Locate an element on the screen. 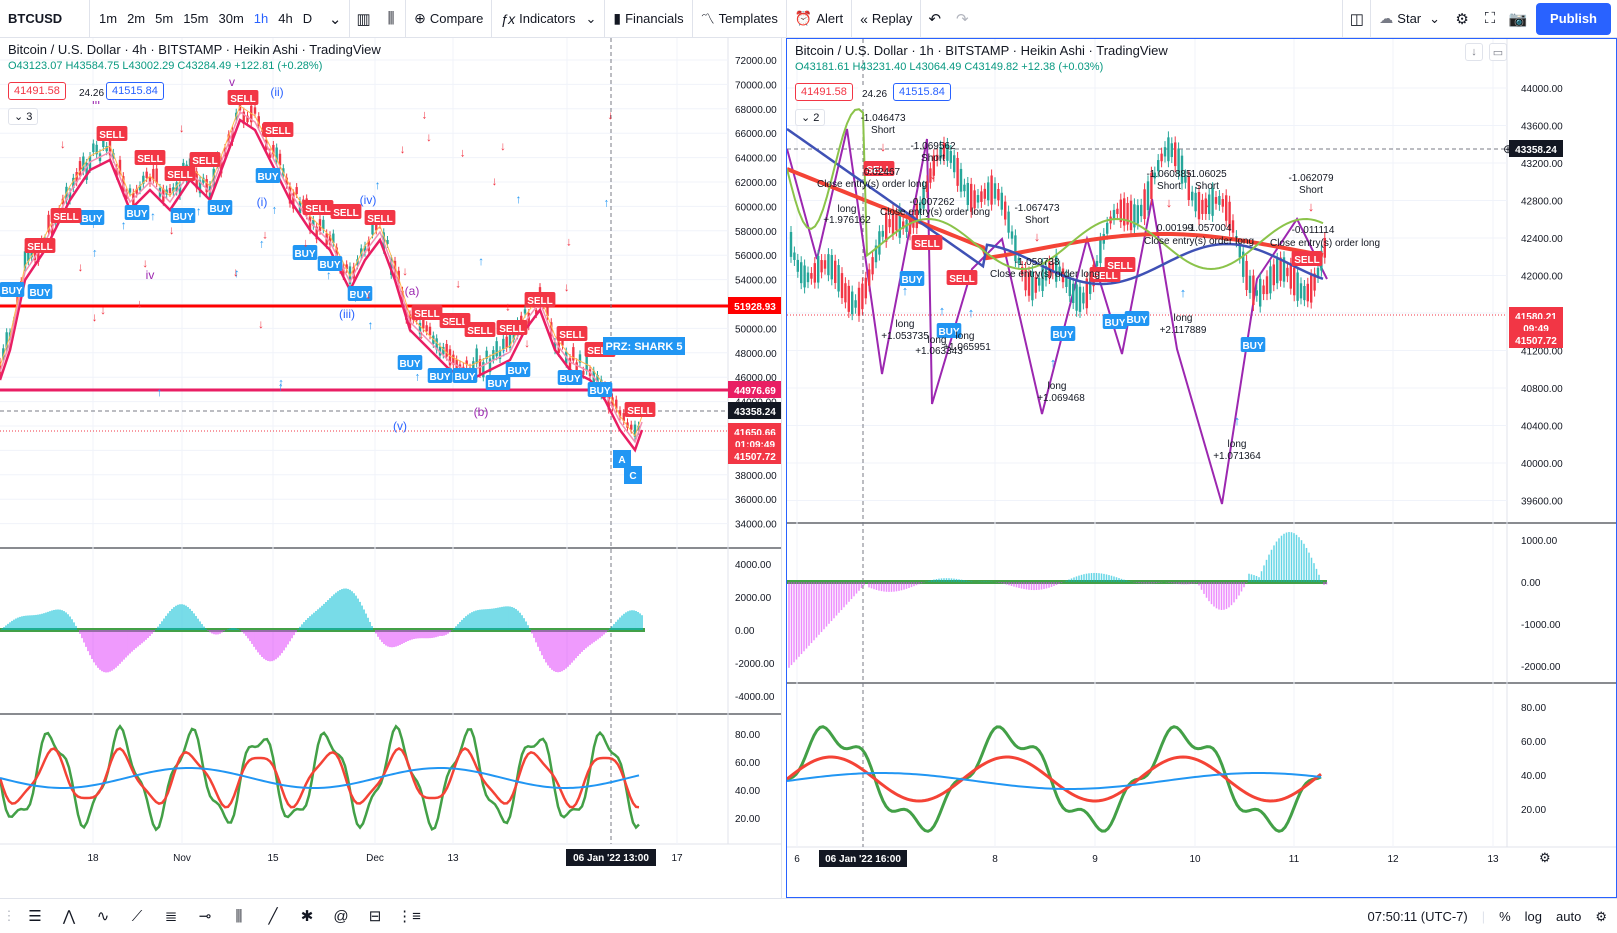 This screenshot has height=933, width=1617. auto-toggle: auto is located at coordinates (1569, 916).